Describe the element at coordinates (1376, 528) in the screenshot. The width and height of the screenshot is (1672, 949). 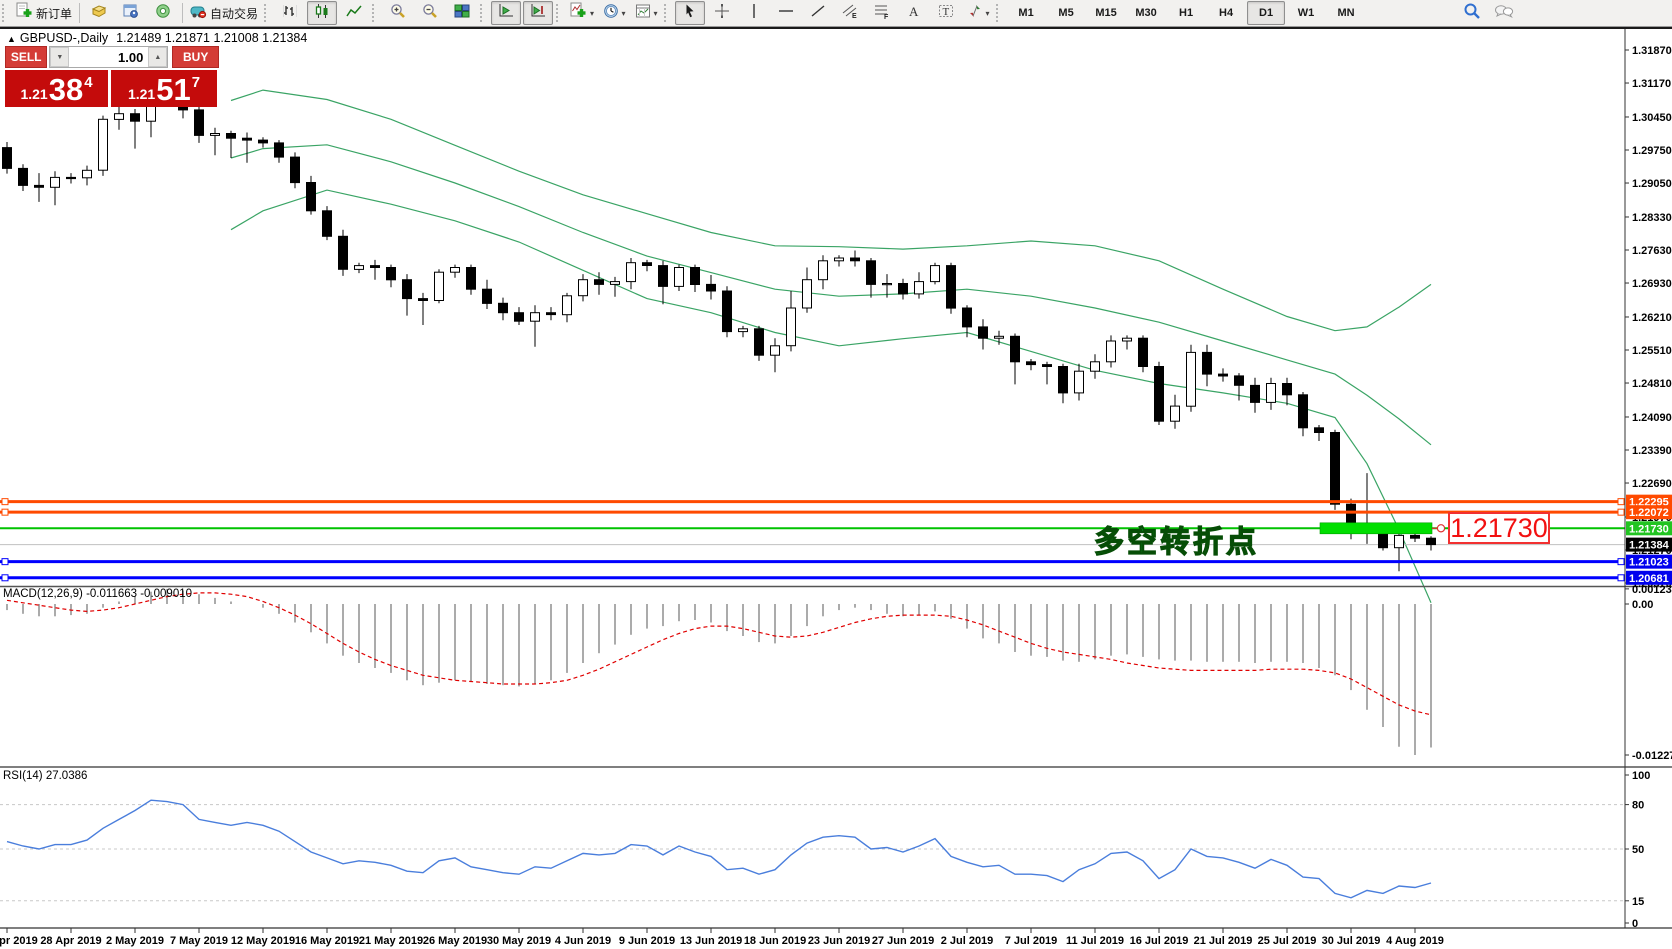
I see `turning-point-zone` at that location.